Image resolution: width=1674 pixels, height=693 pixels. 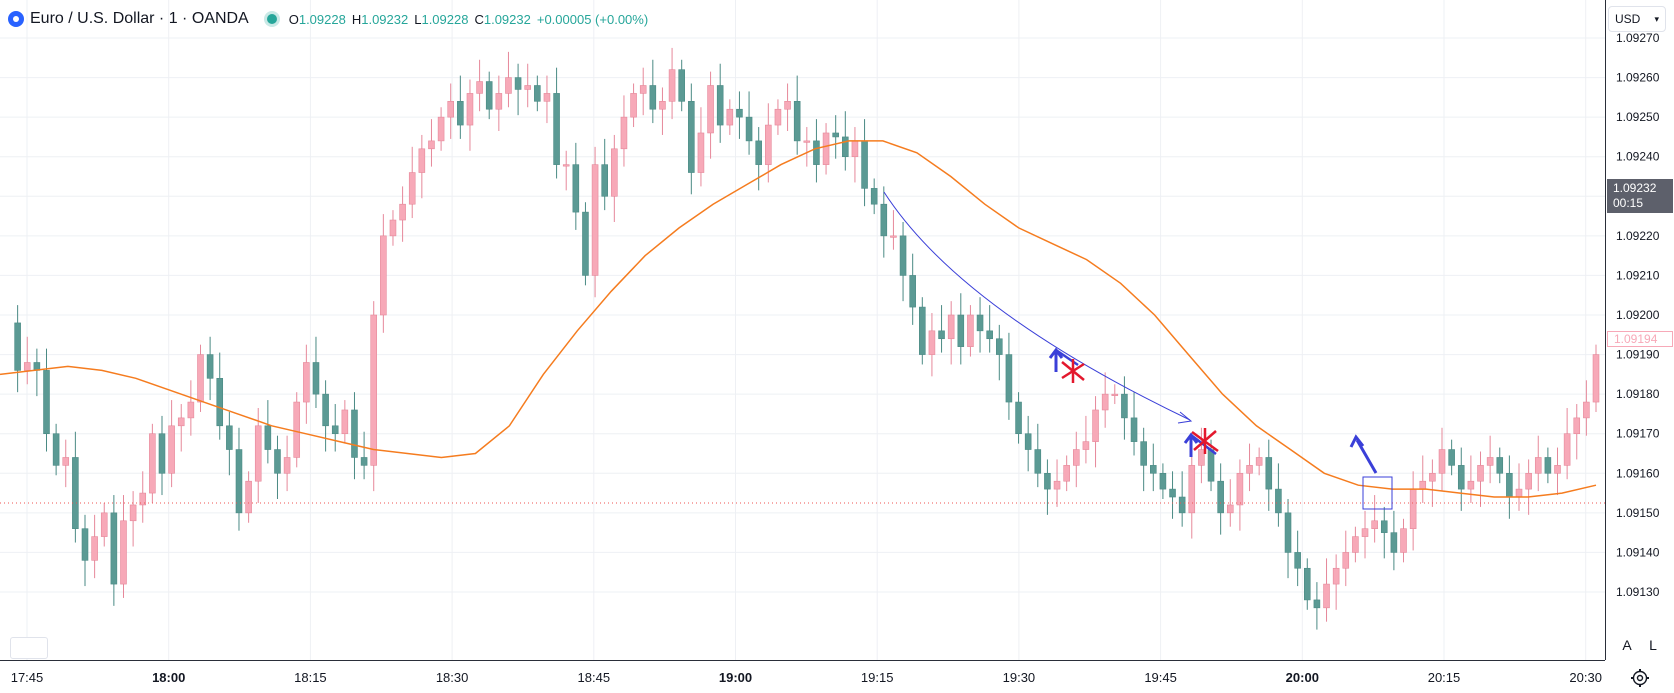 I want to click on time-tick-label: 20:15, so click(x=1444, y=677).